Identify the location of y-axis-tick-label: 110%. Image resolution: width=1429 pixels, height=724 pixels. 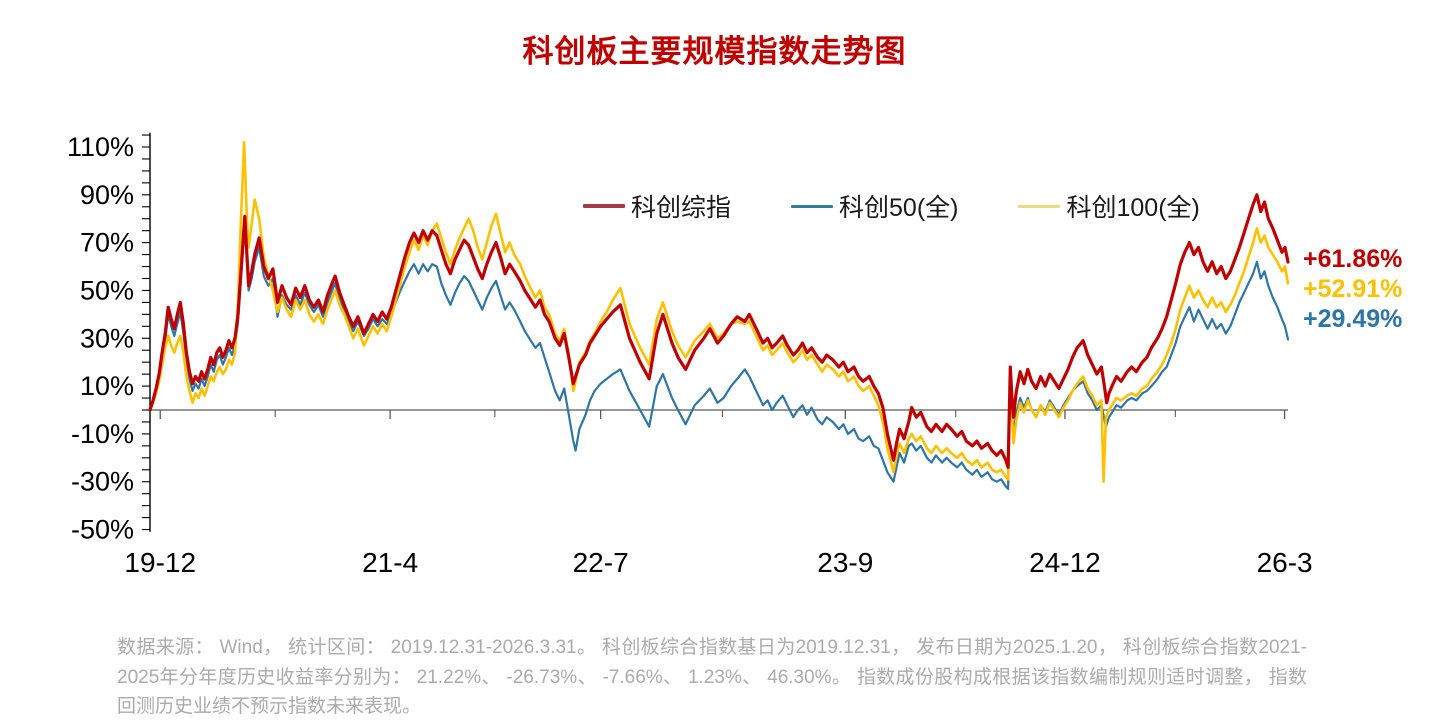
(100, 147).